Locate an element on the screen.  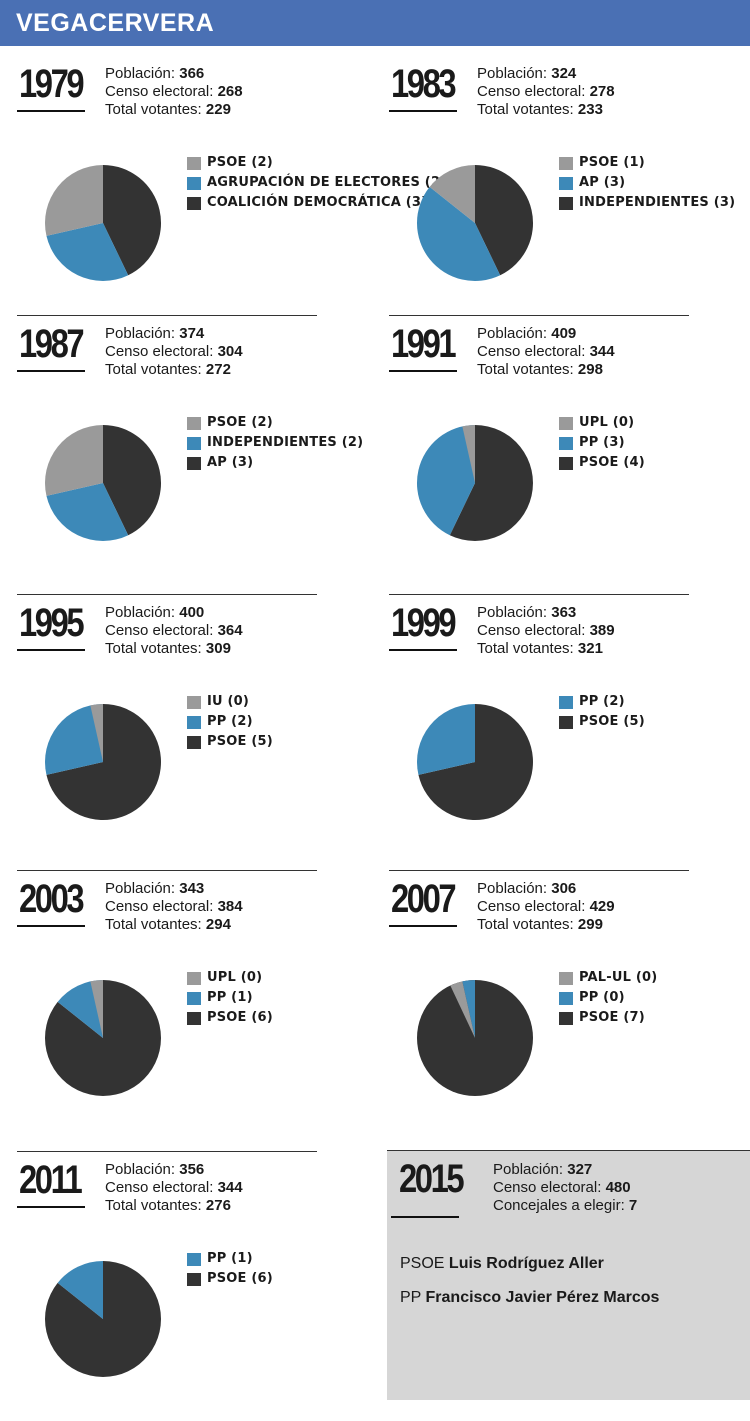
legend-label: UPL (0) is located at coordinates (607, 422).